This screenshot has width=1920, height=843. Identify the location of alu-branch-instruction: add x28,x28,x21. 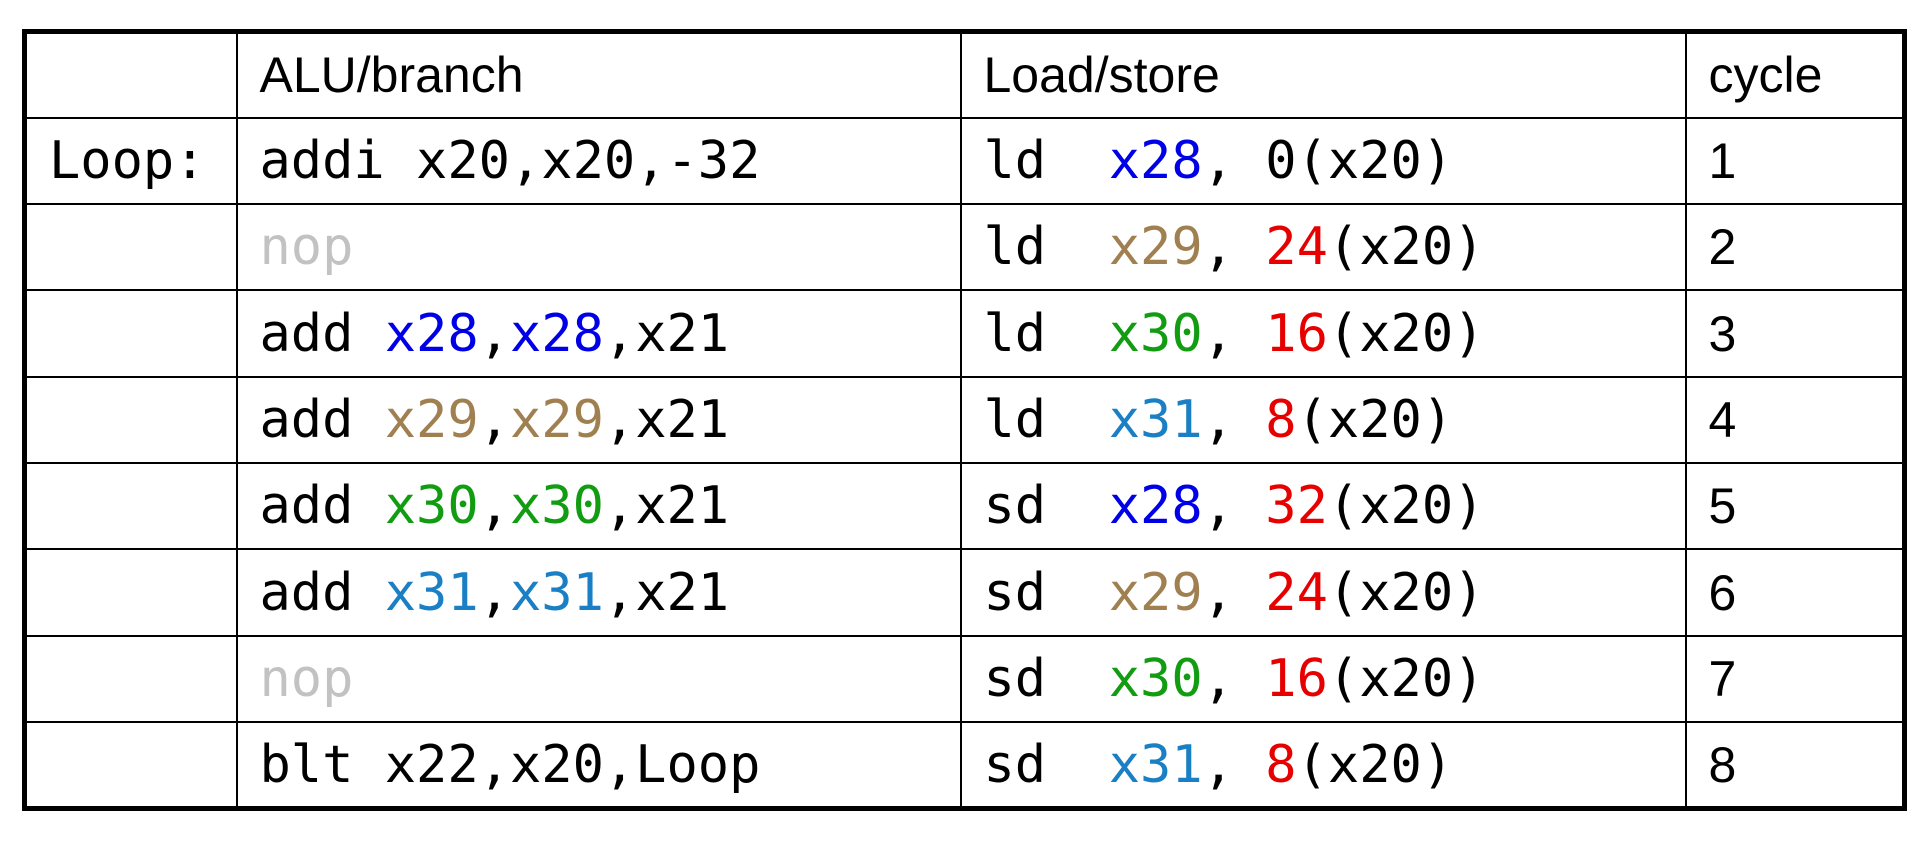
(598, 333).